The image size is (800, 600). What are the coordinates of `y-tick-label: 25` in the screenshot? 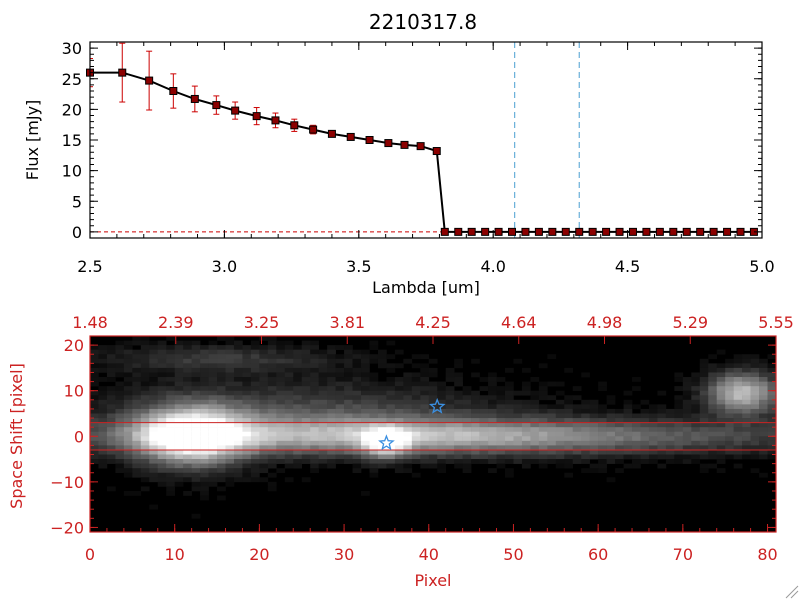 It's located at (72, 79).